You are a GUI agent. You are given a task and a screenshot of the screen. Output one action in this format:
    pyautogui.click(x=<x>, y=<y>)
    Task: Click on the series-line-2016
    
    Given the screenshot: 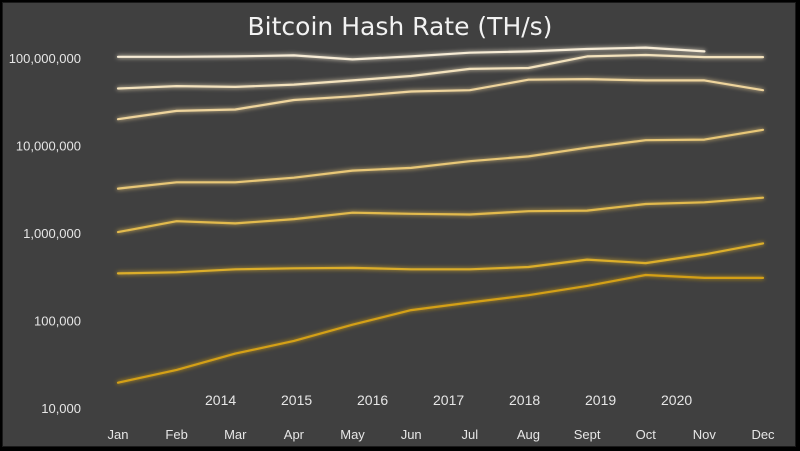 What is the action you would take?
    pyautogui.click(x=440, y=215)
    